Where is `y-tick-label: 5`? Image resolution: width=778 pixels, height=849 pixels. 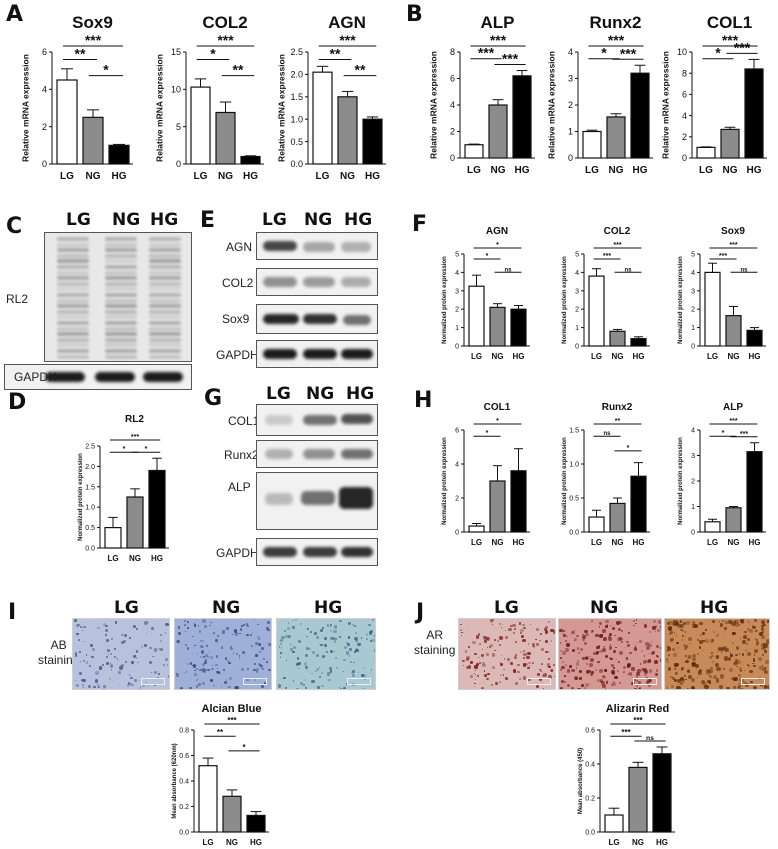
y-tick-label: 5 is located at coordinates (693, 254).